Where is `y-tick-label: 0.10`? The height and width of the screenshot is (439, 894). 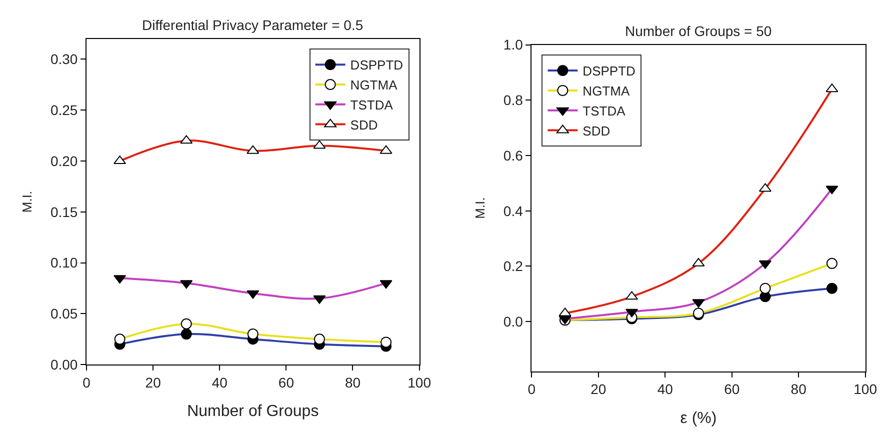
y-tick-label: 0.10 is located at coordinates (64, 262).